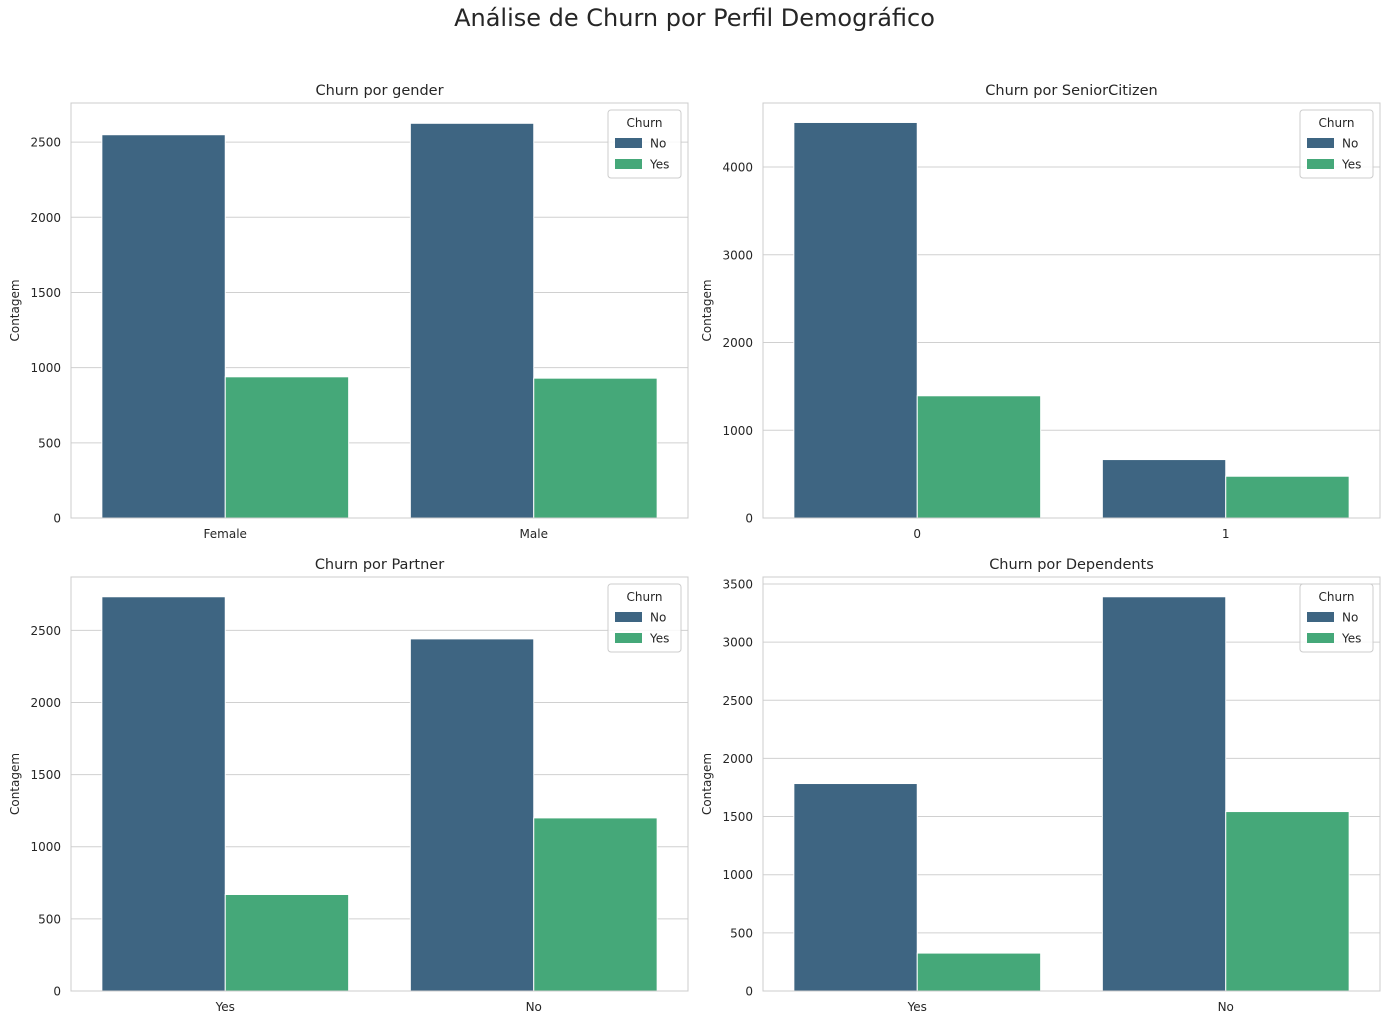  I want to click on bar-yes-female, so click(287, 447).